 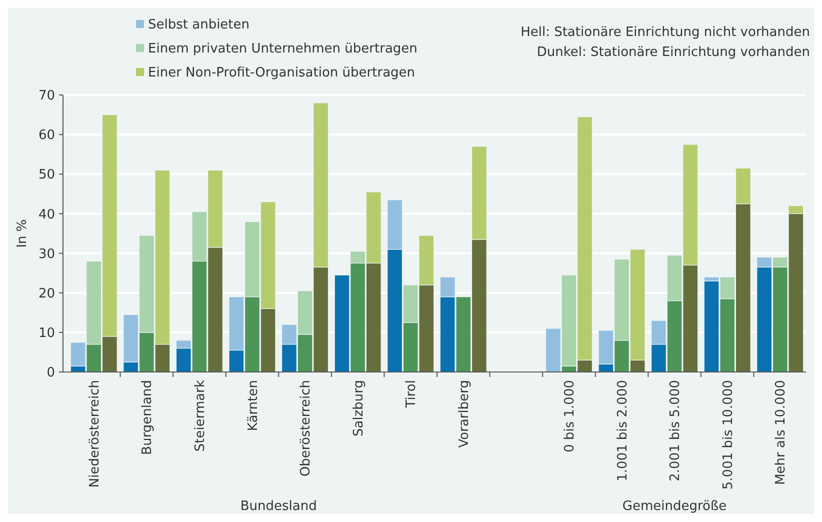 What do you see at coordinates (253, 405) in the screenshot?
I see `x-tick-label: Kärnten` at bounding box center [253, 405].